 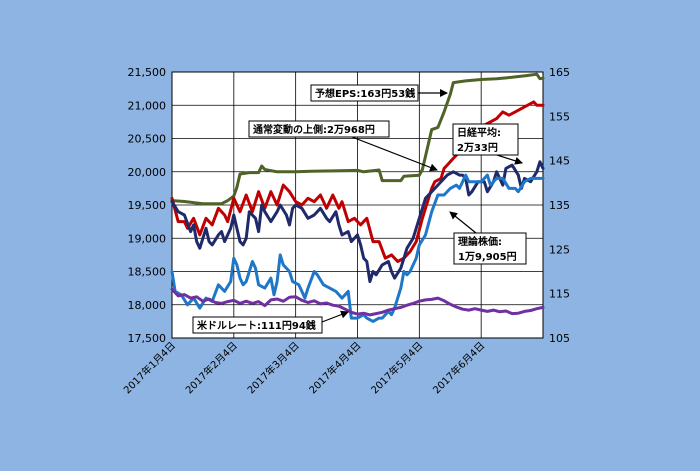 What do you see at coordinates (211, 367) in the screenshot?
I see `x-tick-label: 2017年2月4日` at bounding box center [211, 367].